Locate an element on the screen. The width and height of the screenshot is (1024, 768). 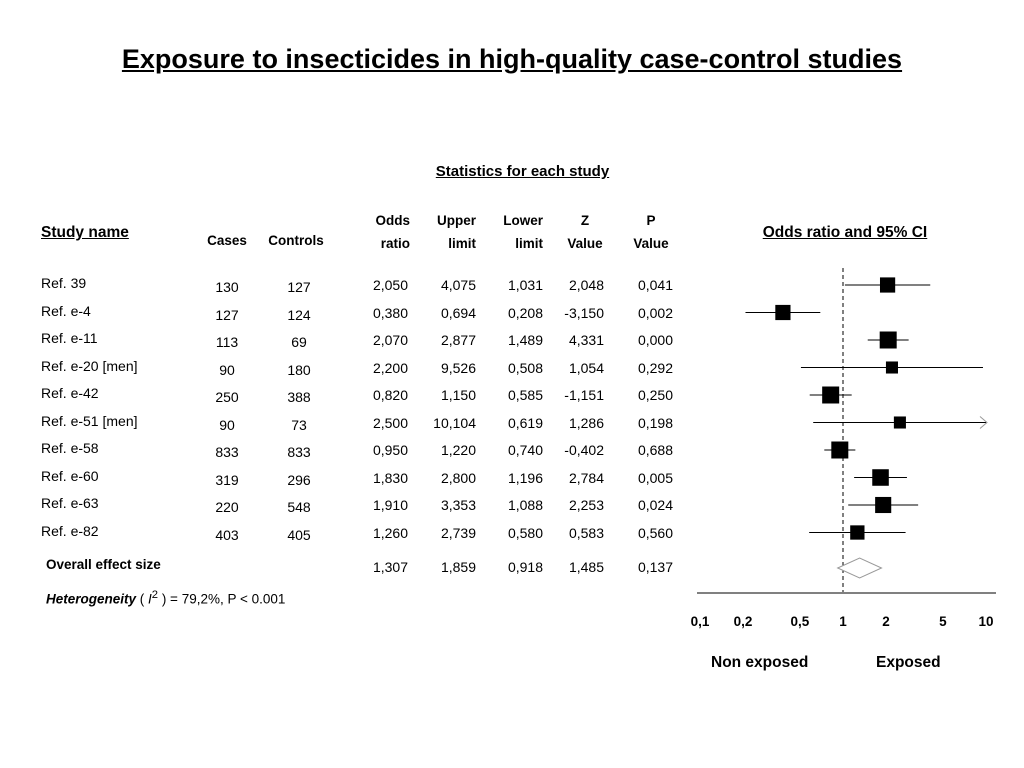
z-value: 2,253 is located at coordinates (586, 505).